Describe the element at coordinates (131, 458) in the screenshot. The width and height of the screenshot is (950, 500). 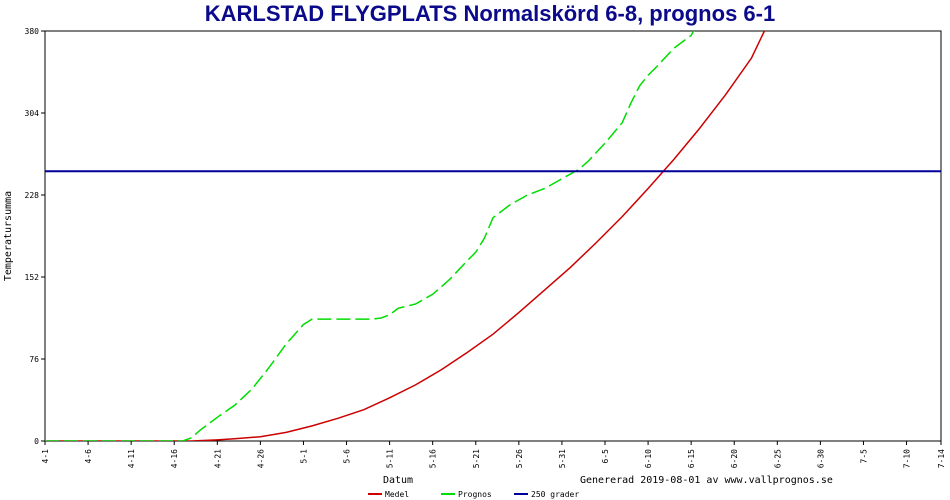
I see `x-tick-label: 4-11` at that location.